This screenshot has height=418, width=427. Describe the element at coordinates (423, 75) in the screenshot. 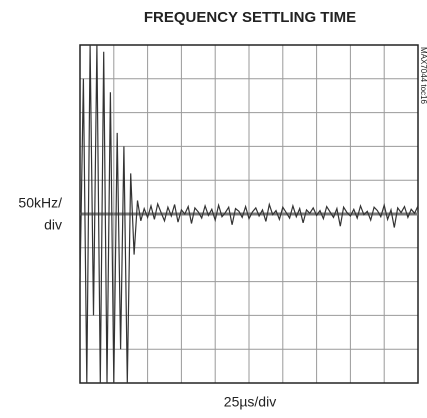

I see `side-note: MAX7044 toc16` at that location.